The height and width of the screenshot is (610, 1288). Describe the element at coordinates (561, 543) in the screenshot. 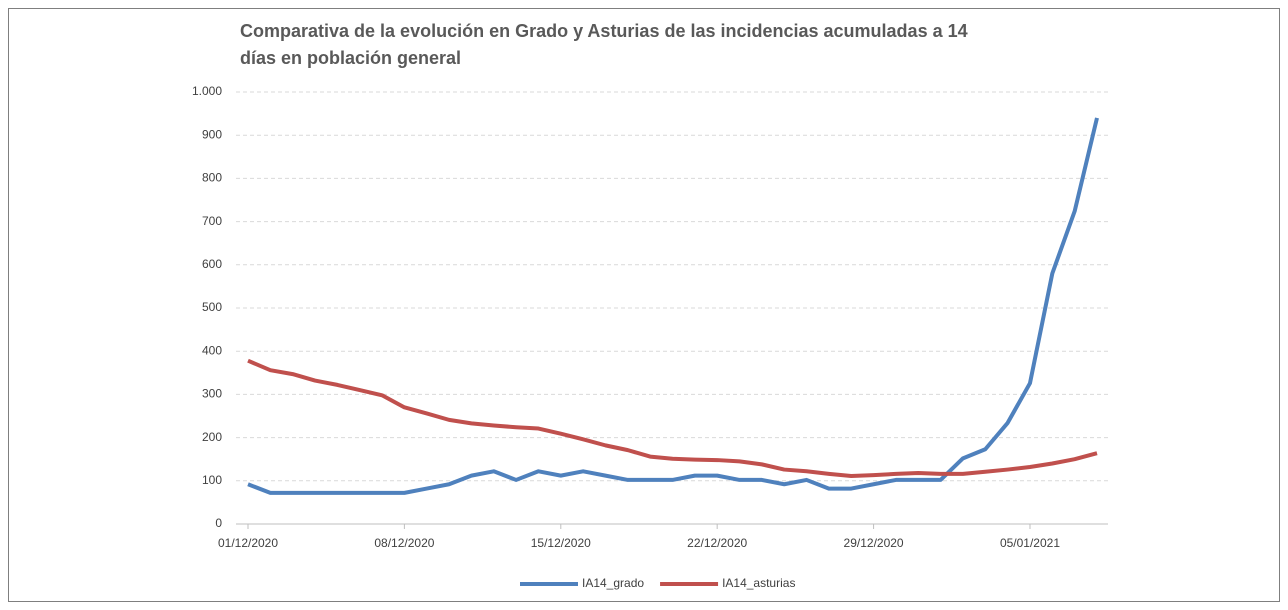

I see `x-tick-label: 15/12/2020` at that location.